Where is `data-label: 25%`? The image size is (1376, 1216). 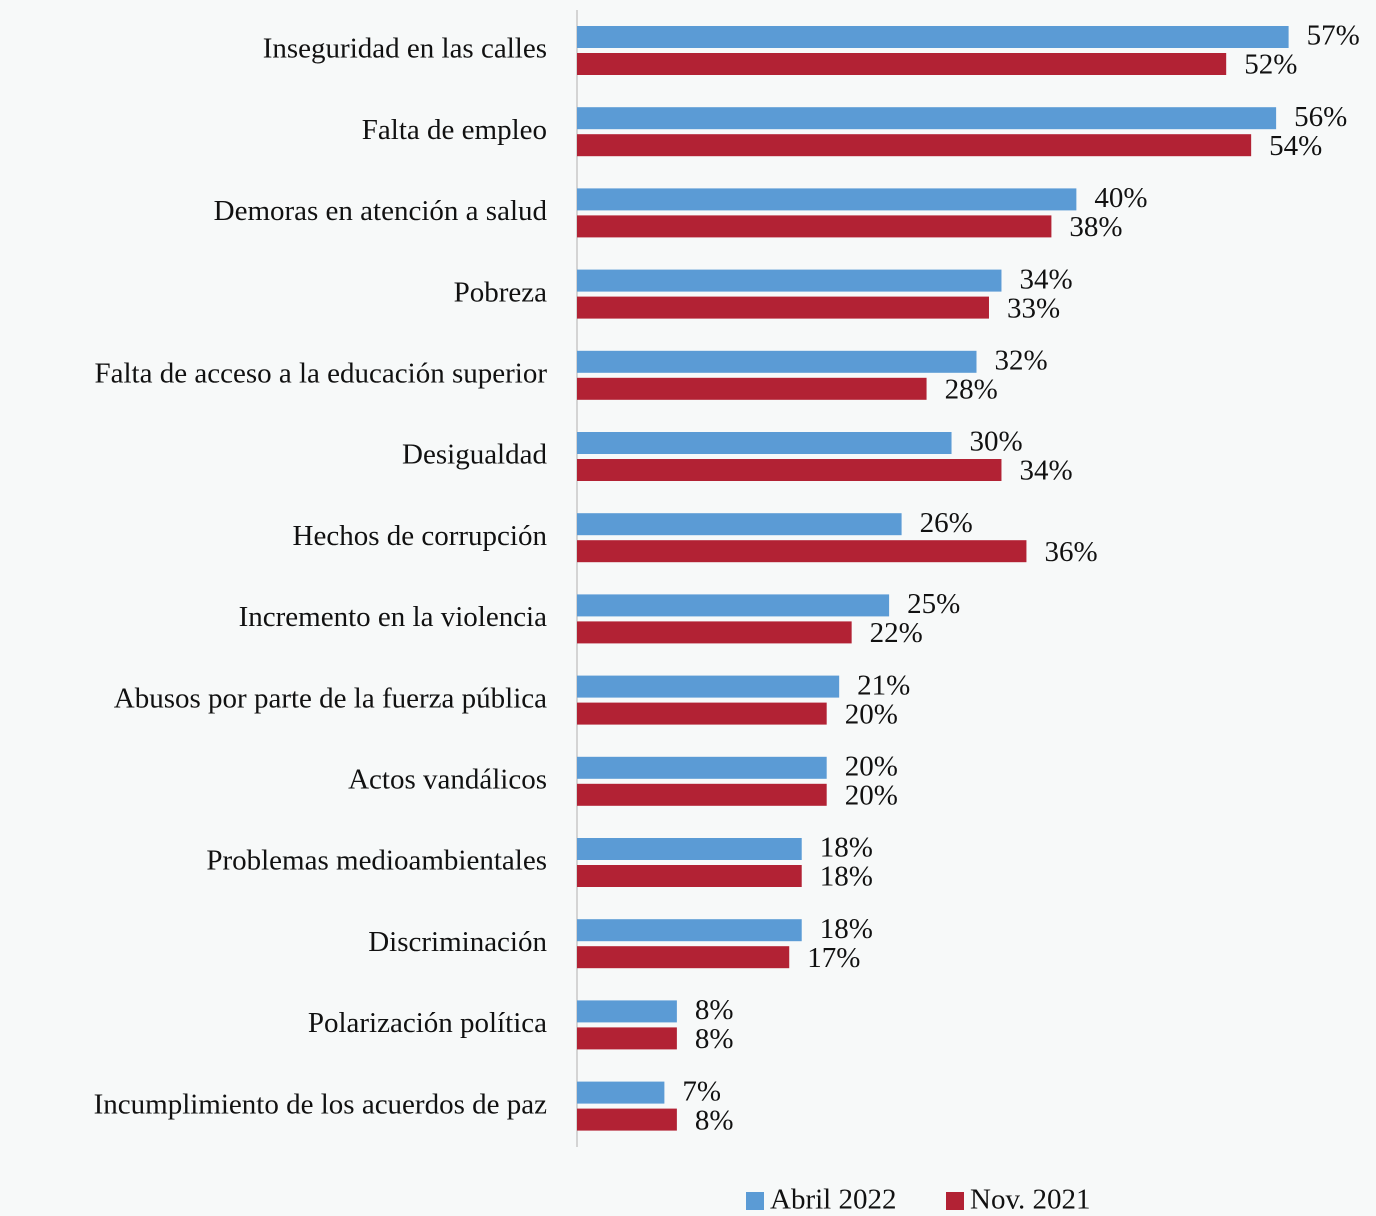
data-label: 25% is located at coordinates (933, 604).